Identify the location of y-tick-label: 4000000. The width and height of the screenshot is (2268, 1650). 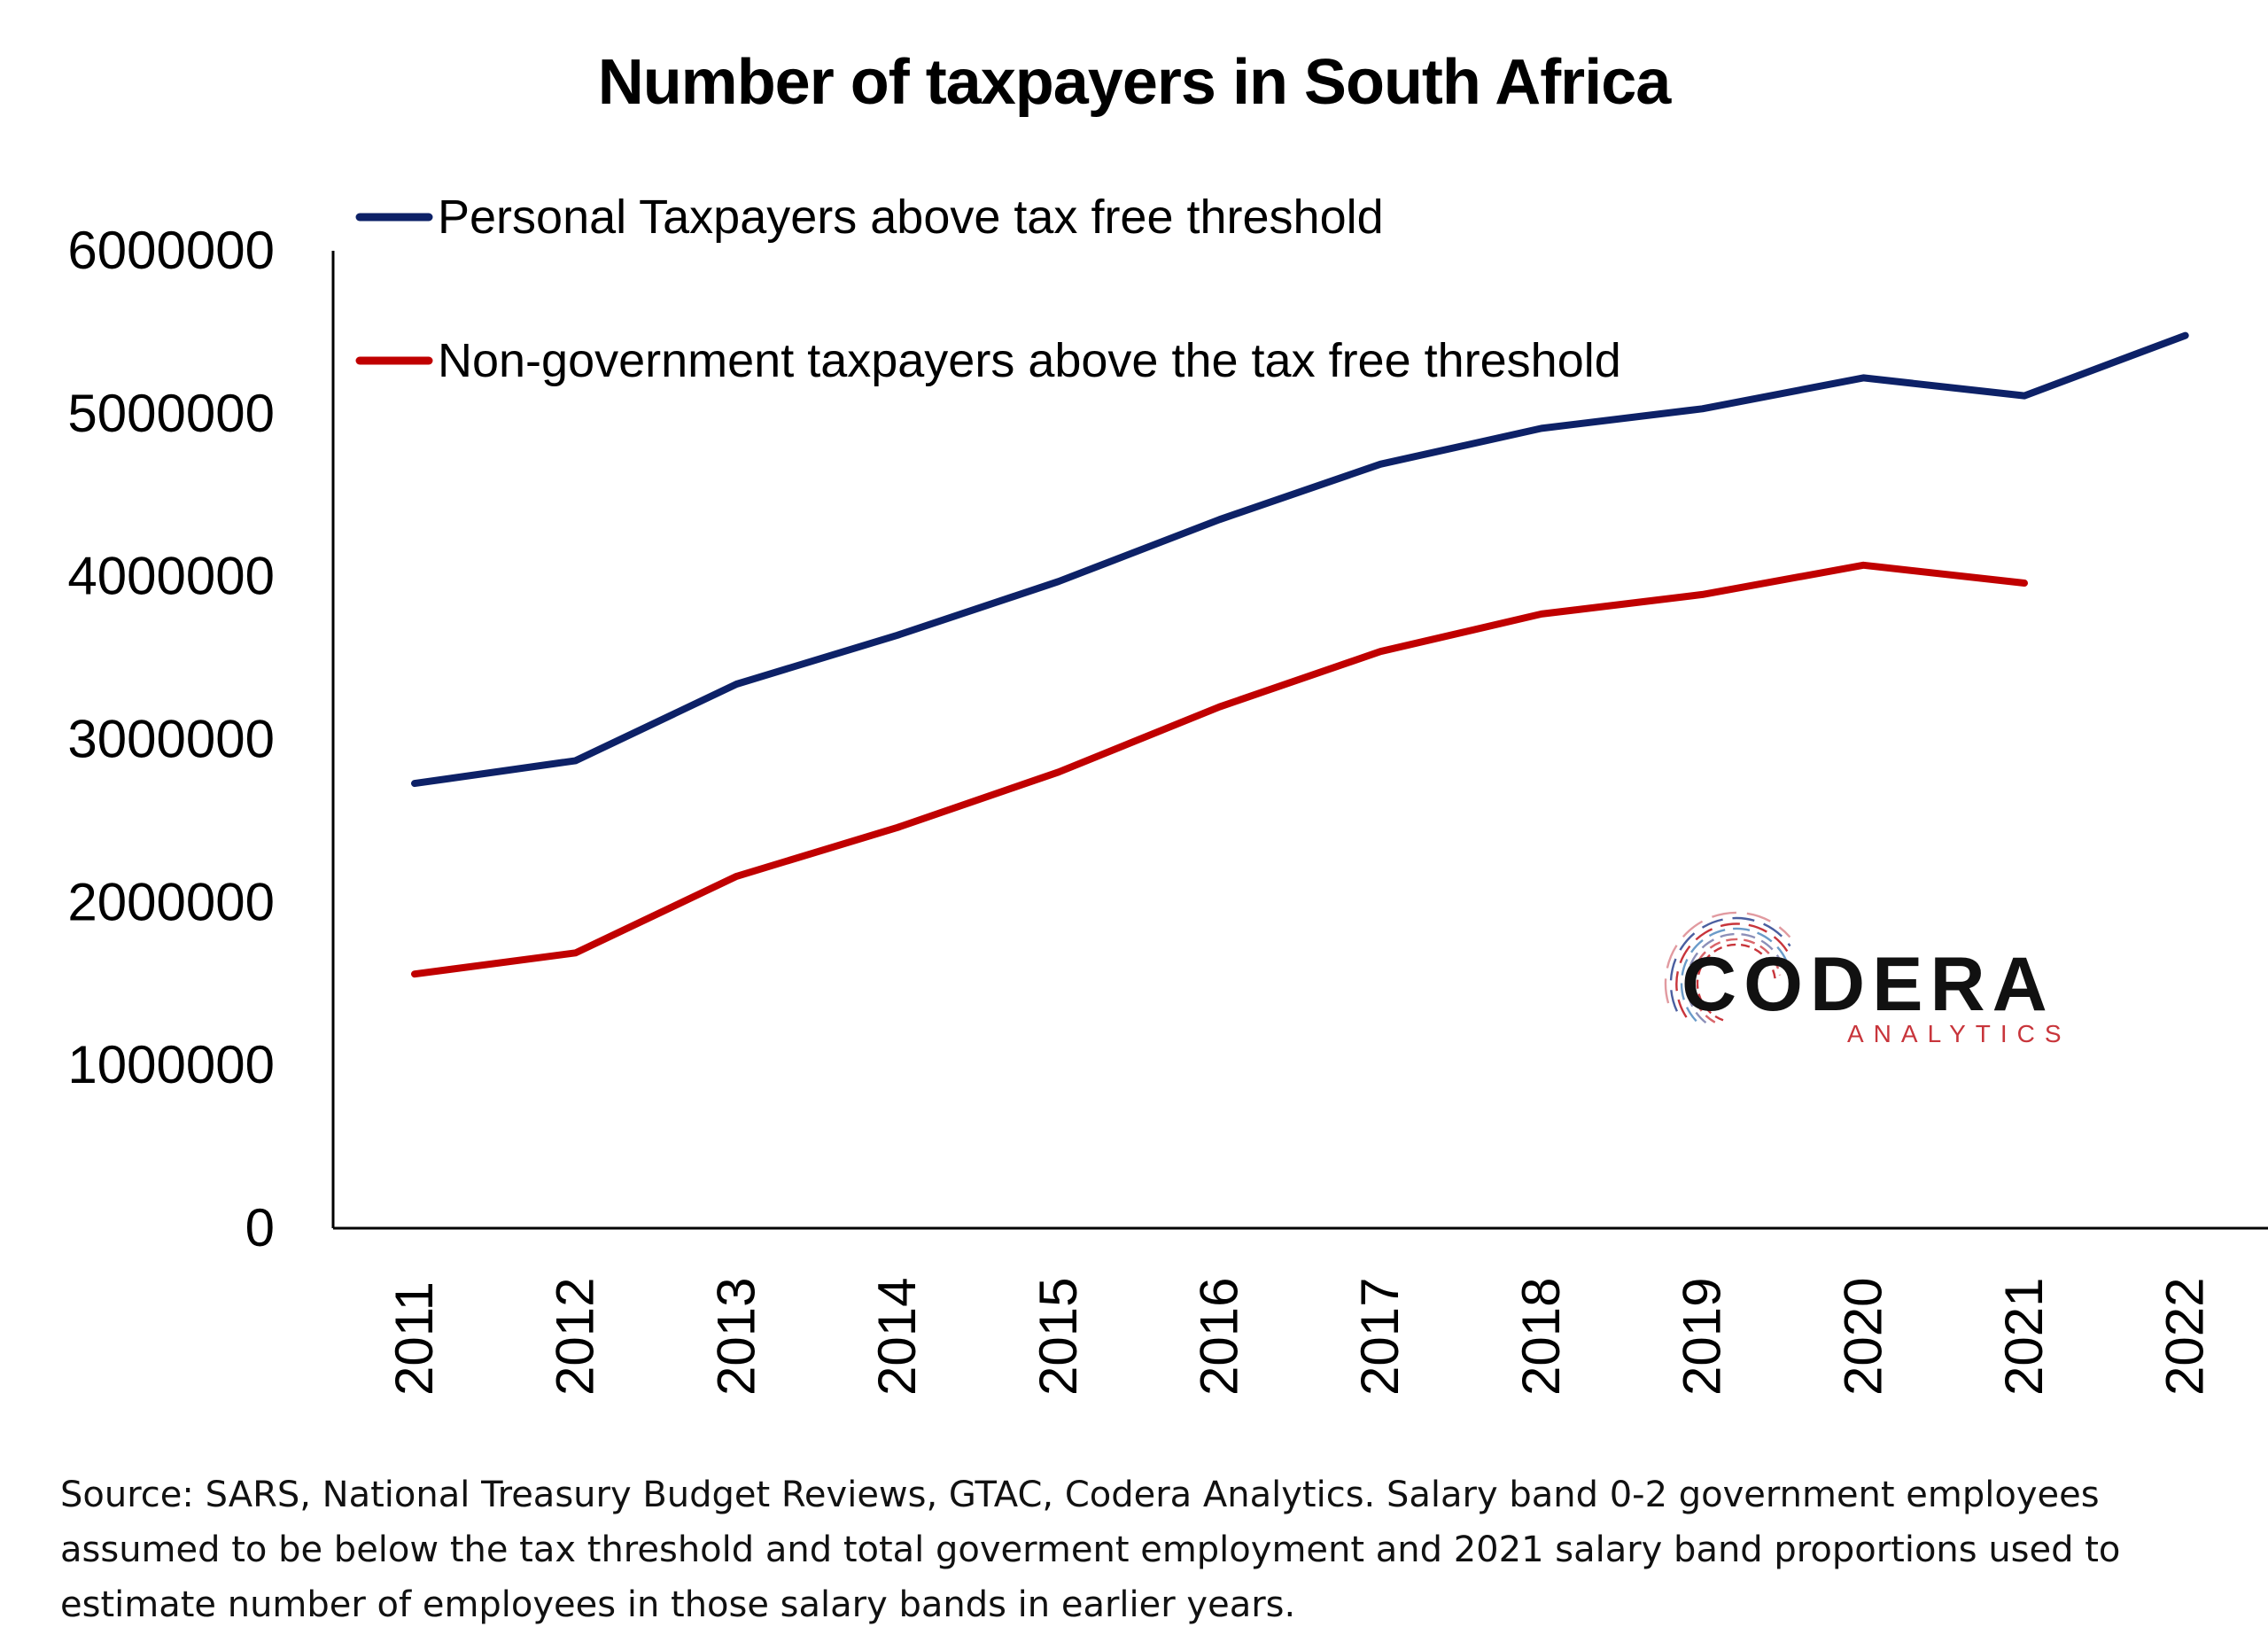
(171, 576).